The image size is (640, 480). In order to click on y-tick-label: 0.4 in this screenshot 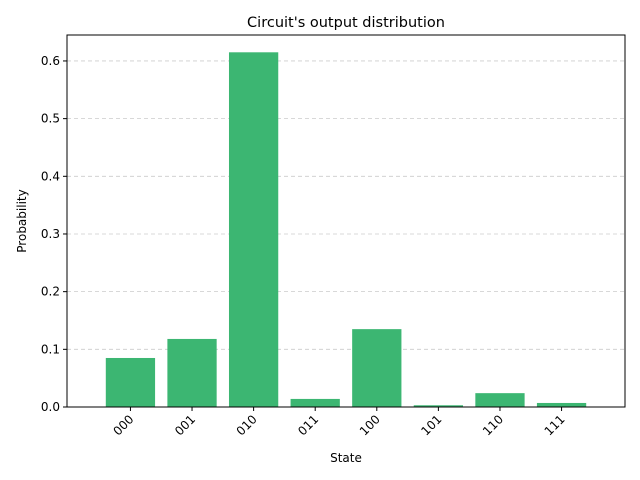, I will do `click(50, 176)`.